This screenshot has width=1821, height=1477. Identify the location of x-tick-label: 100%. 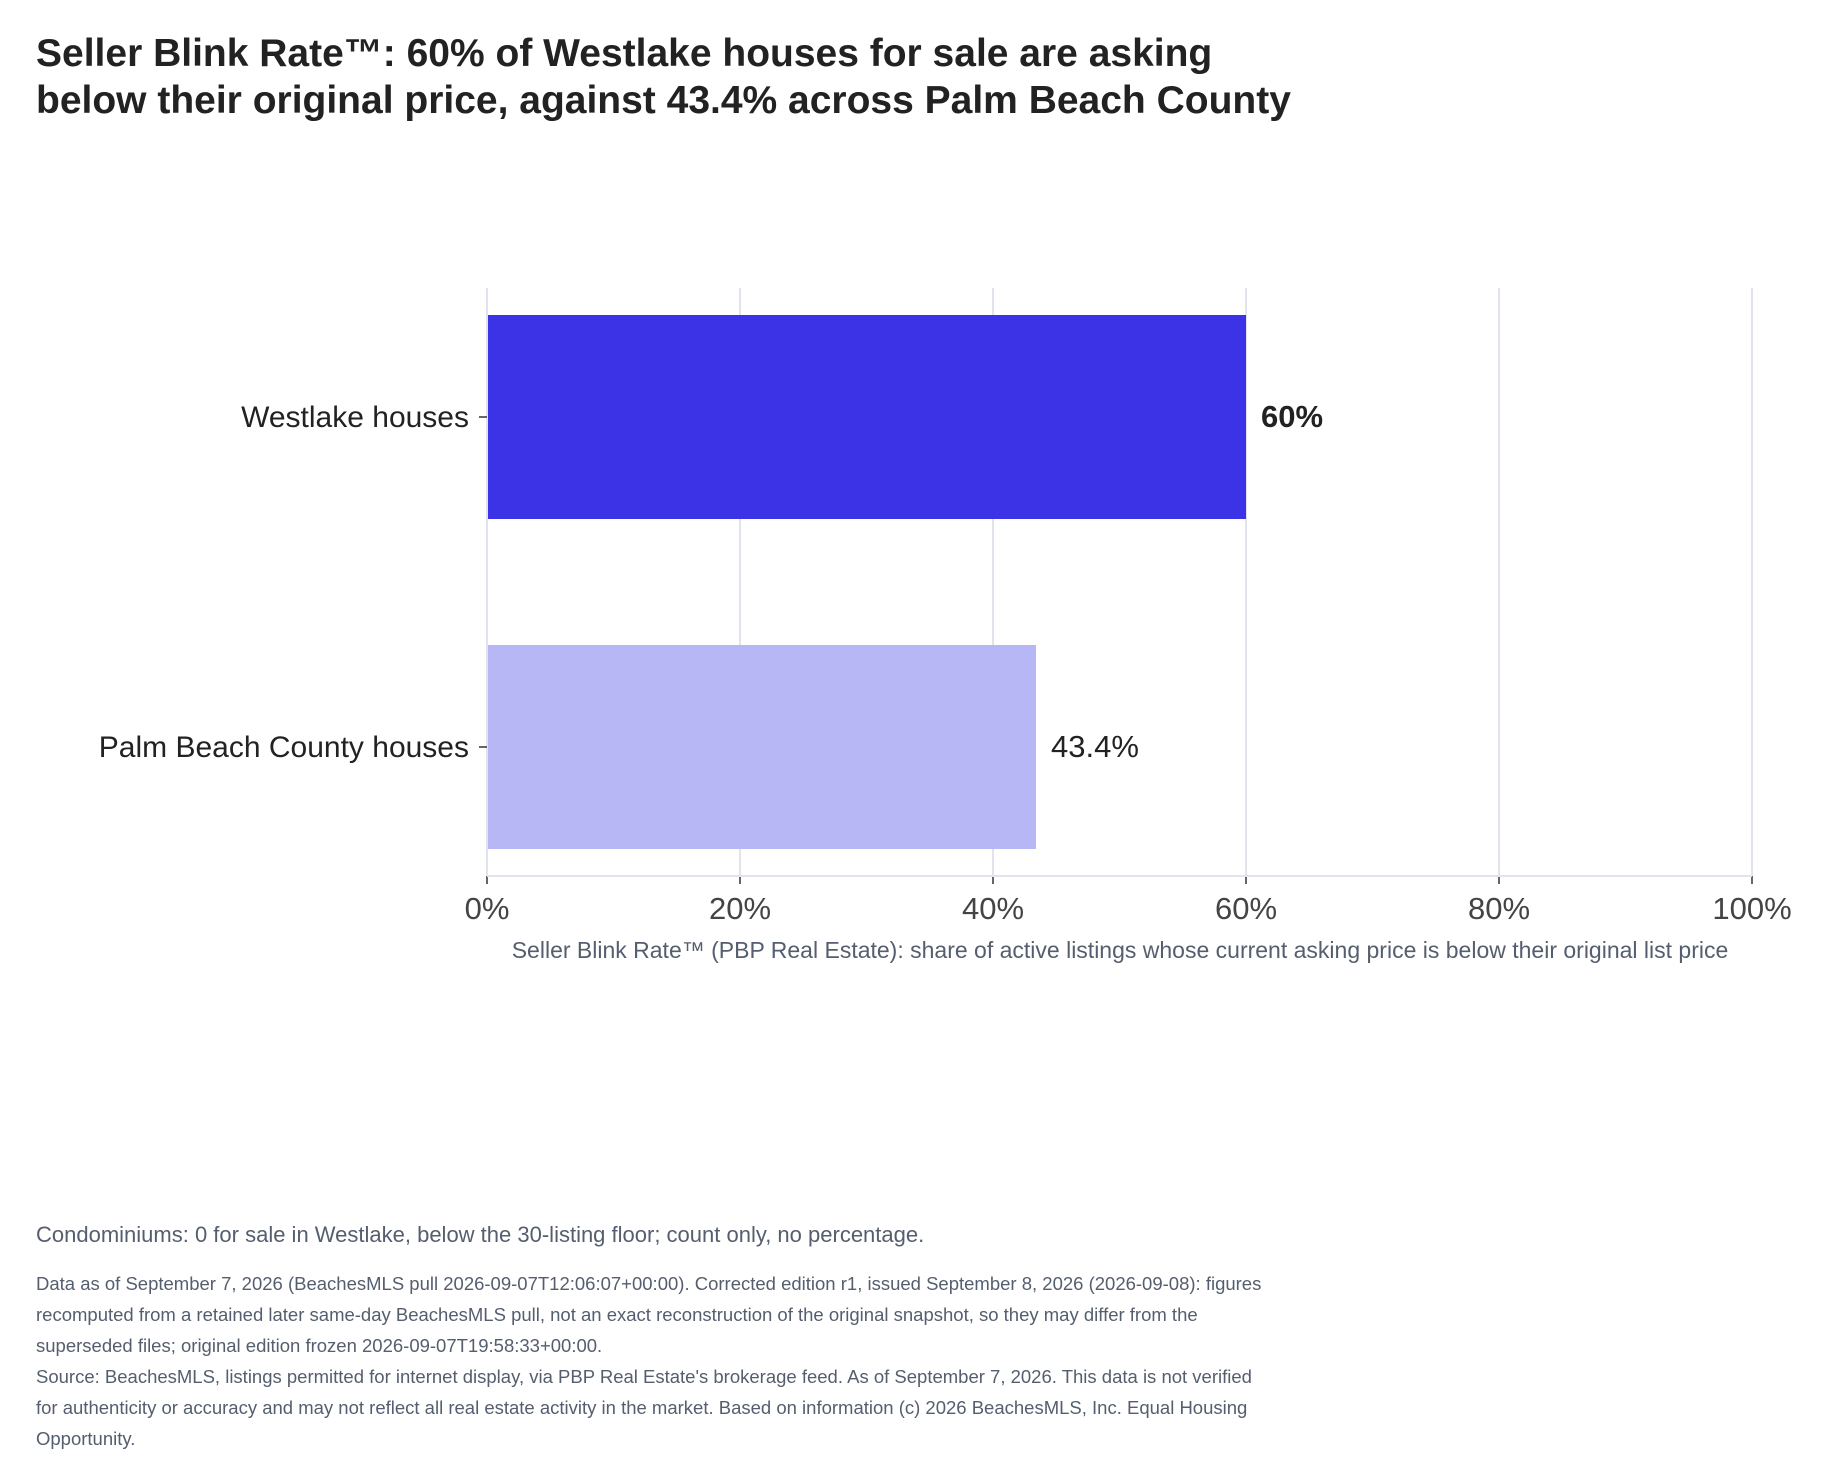
(1751, 908).